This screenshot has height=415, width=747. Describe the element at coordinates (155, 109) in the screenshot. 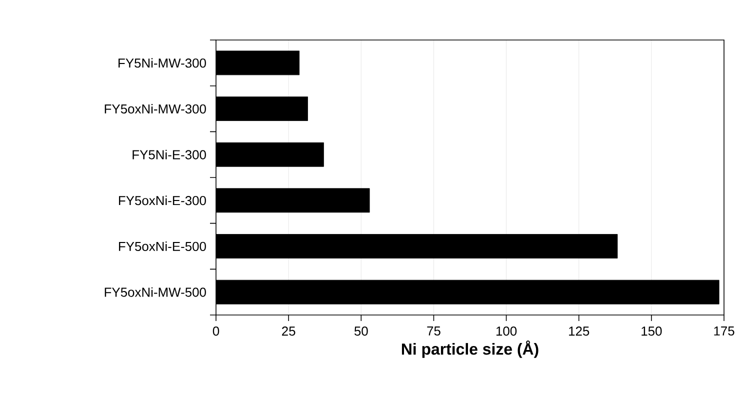

I see `y-tick-label: FY5oxNi-MW-300` at that location.